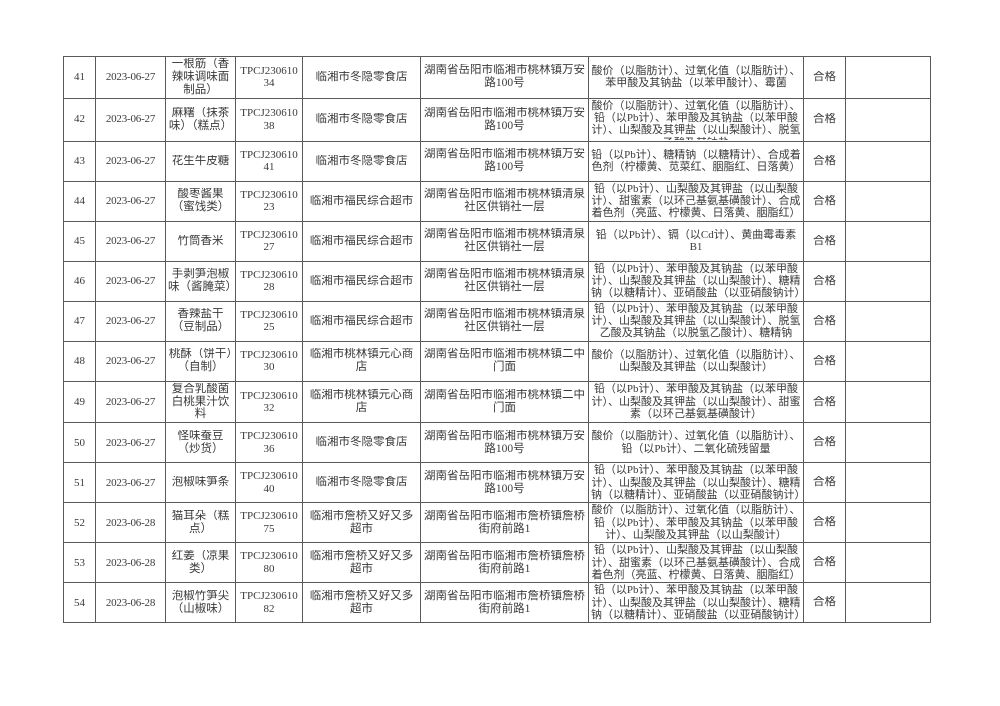  What do you see at coordinates (79, 119) in the screenshot?
I see `cell-serial-number-text: 42` at bounding box center [79, 119].